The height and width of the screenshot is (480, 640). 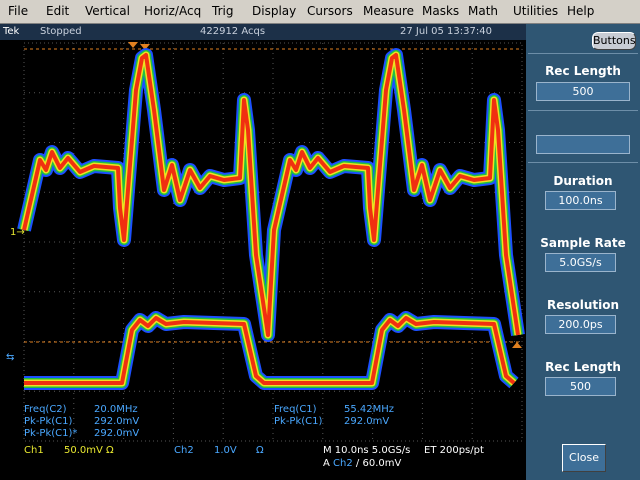 What do you see at coordinates (34, 450) in the screenshot?
I see `ch1-label: Ch1` at bounding box center [34, 450].